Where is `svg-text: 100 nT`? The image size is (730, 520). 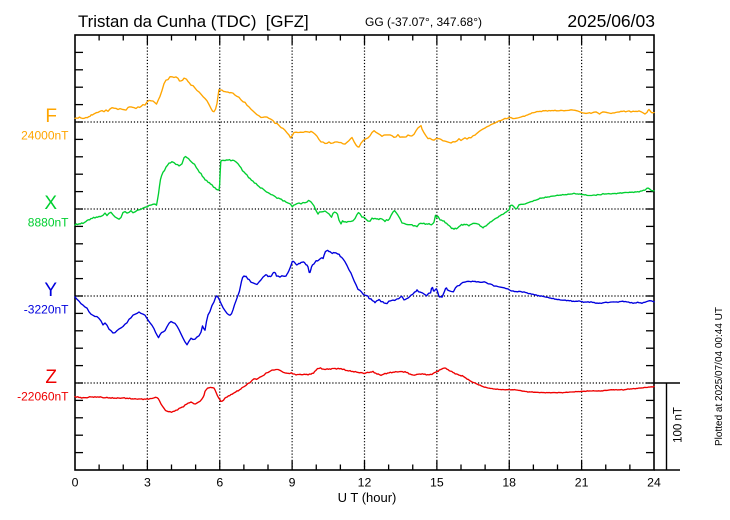
svg-text: 100 nT is located at coordinates (679, 425).